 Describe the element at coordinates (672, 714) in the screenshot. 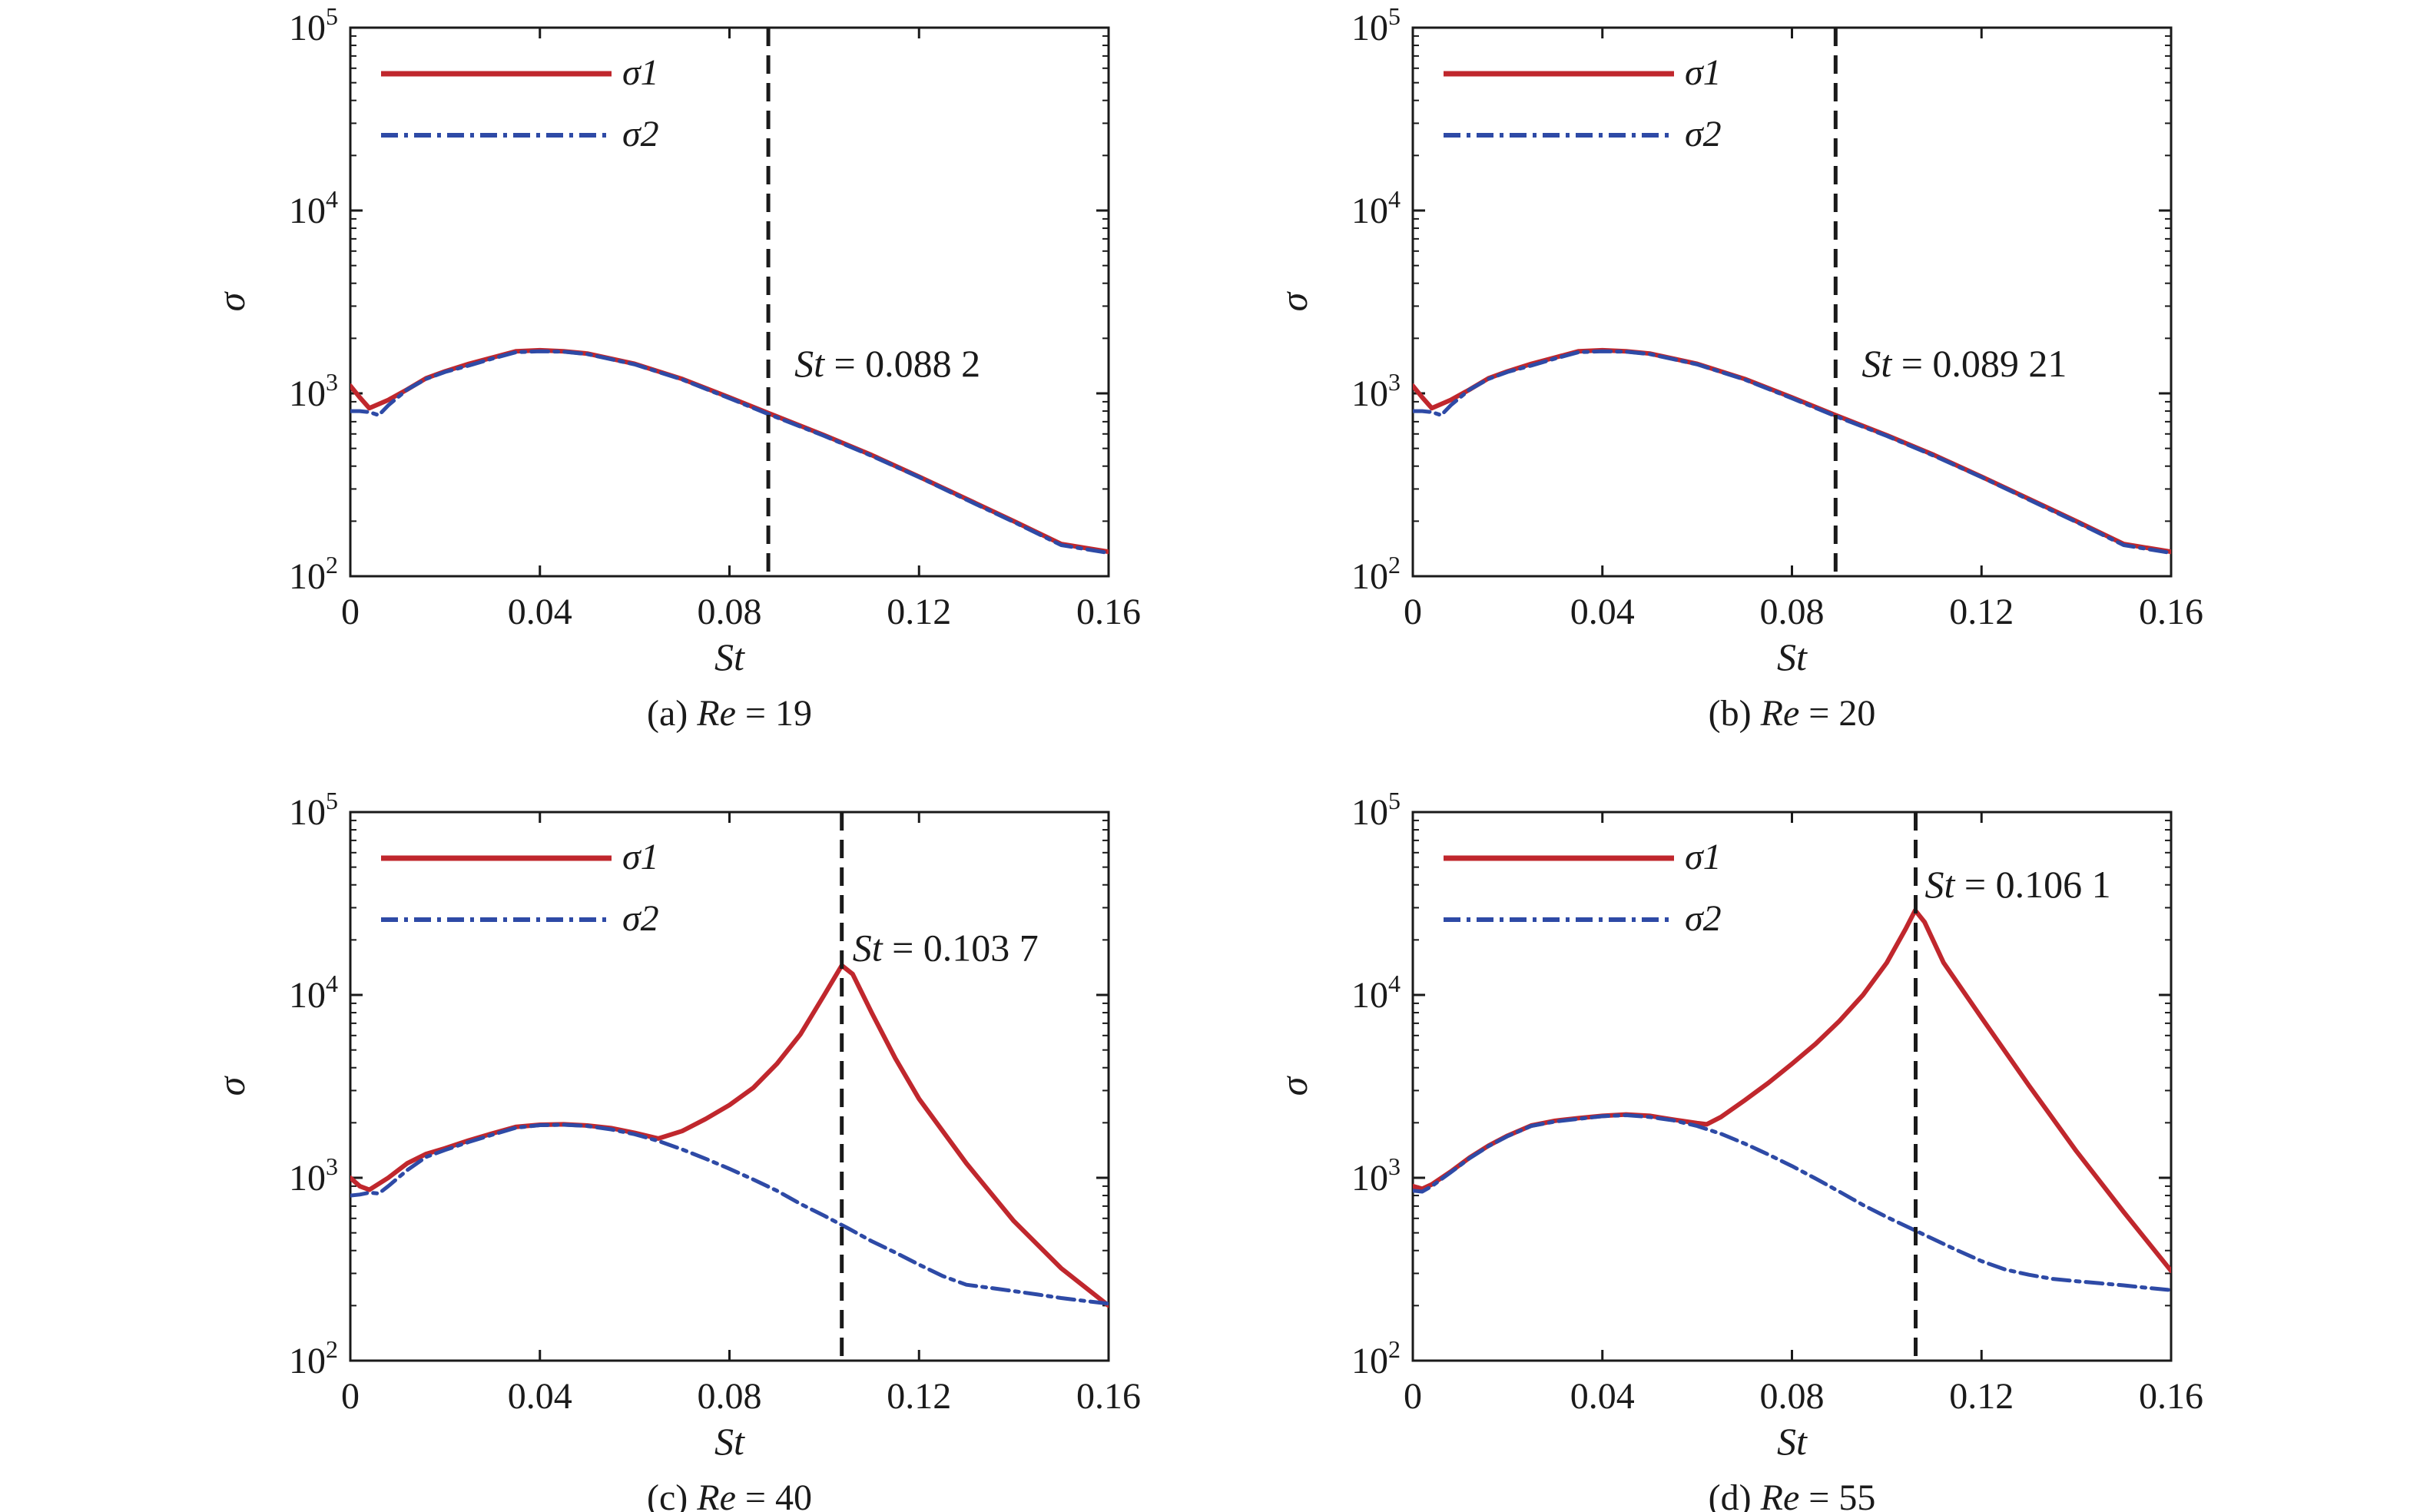

I see `caption-prefix: (a)` at that location.